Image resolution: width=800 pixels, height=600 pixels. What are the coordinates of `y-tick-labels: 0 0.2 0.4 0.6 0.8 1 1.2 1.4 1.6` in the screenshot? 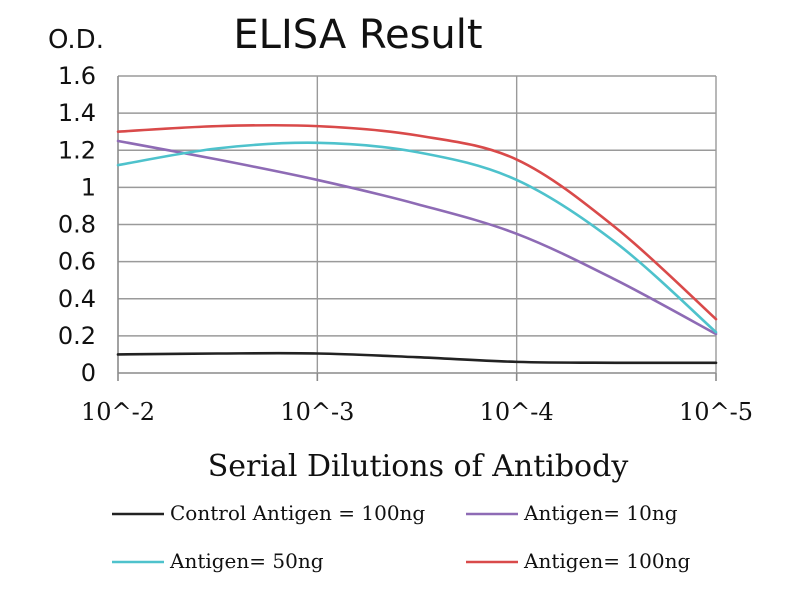 It's located at (77, 224).